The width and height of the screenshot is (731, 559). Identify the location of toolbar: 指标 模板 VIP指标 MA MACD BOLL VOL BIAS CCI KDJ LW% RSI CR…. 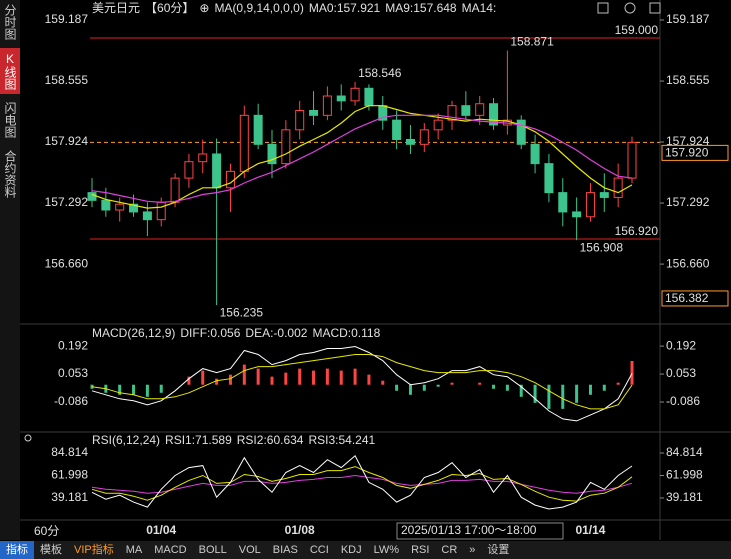
(365, 550).